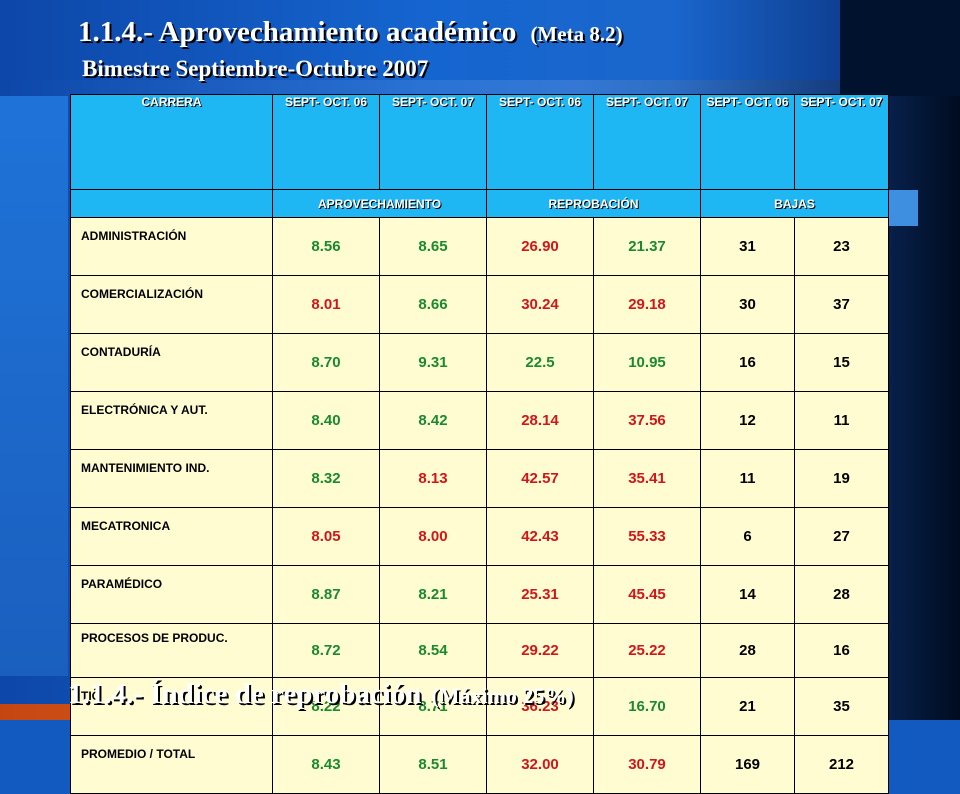 The width and height of the screenshot is (960, 794). I want to click on footer-title-note: (Máximo 25%), so click(502, 695).